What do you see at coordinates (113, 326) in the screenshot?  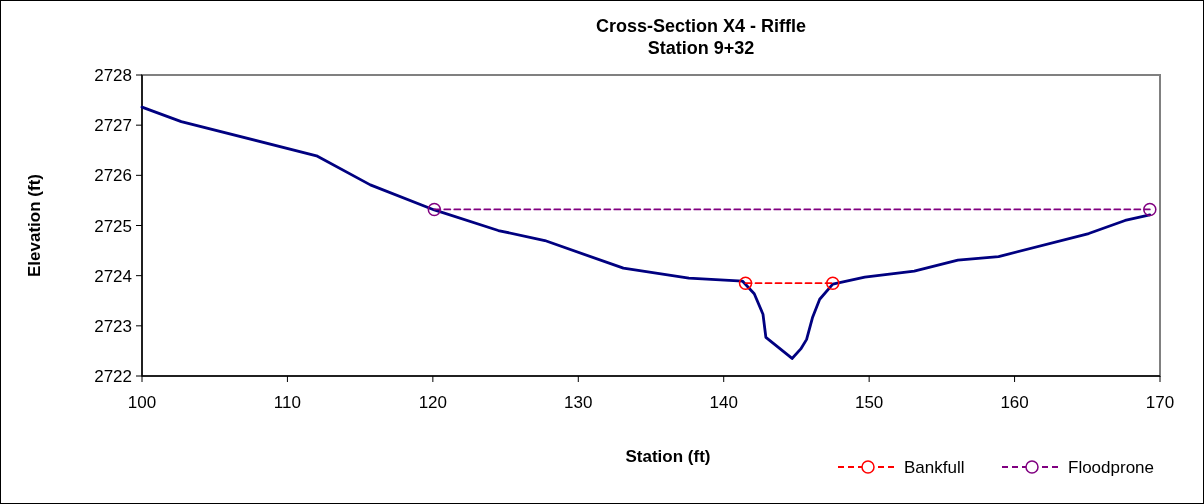 I see `y-tick-label: 2723` at bounding box center [113, 326].